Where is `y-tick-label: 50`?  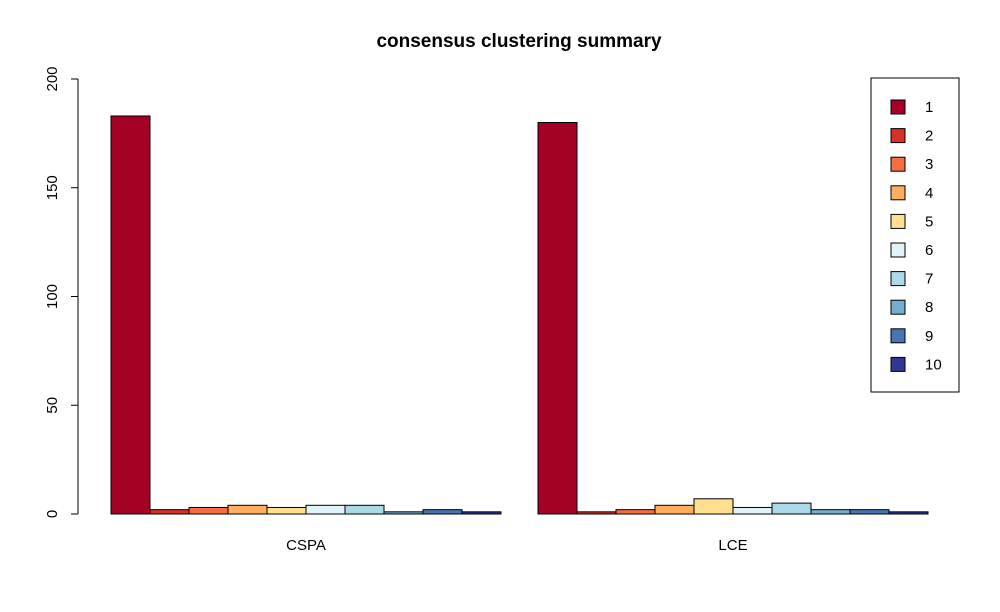 y-tick-label: 50 is located at coordinates (52, 405).